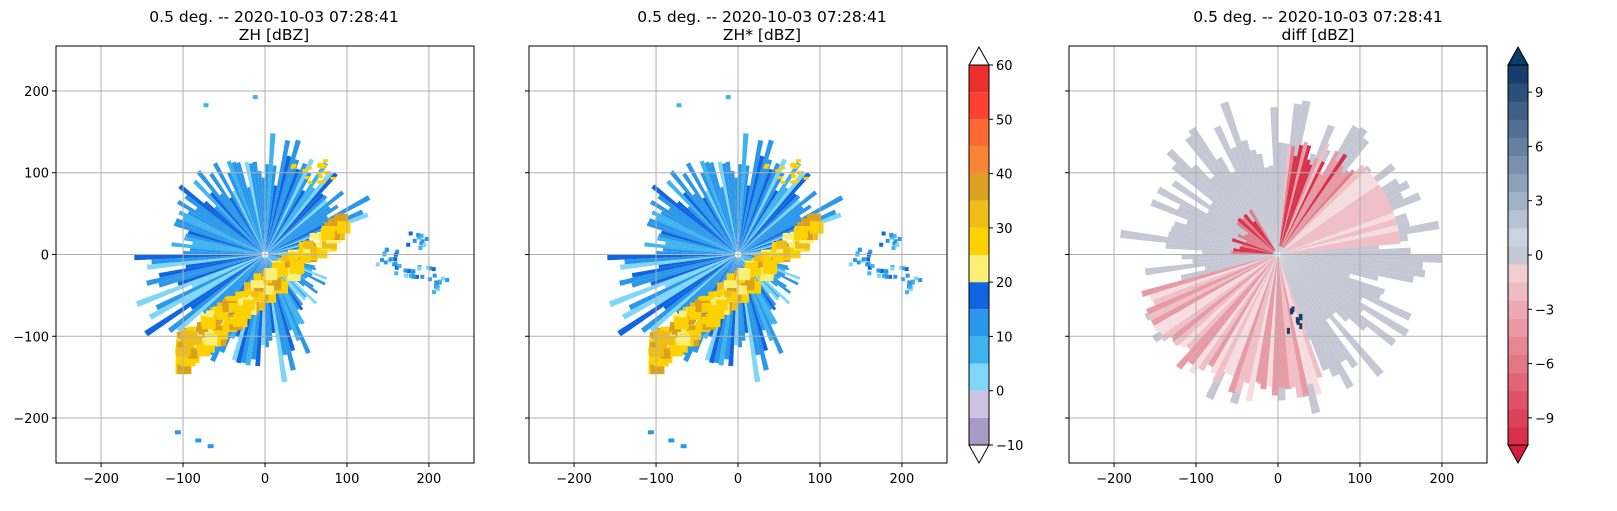 Image resolution: width=1617 pixels, height=511 pixels. Describe the element at coordinates (1518, 454) in the screenshot. I see `colorbar-extend-min` at that location.